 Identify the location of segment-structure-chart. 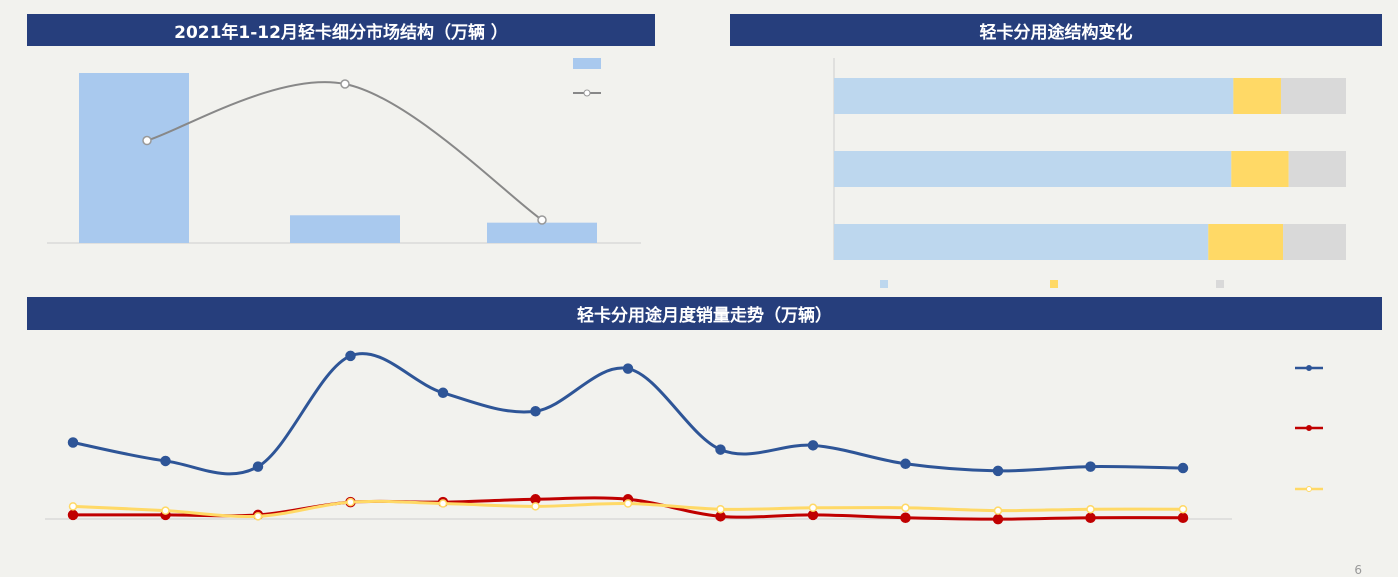
(344, 151).